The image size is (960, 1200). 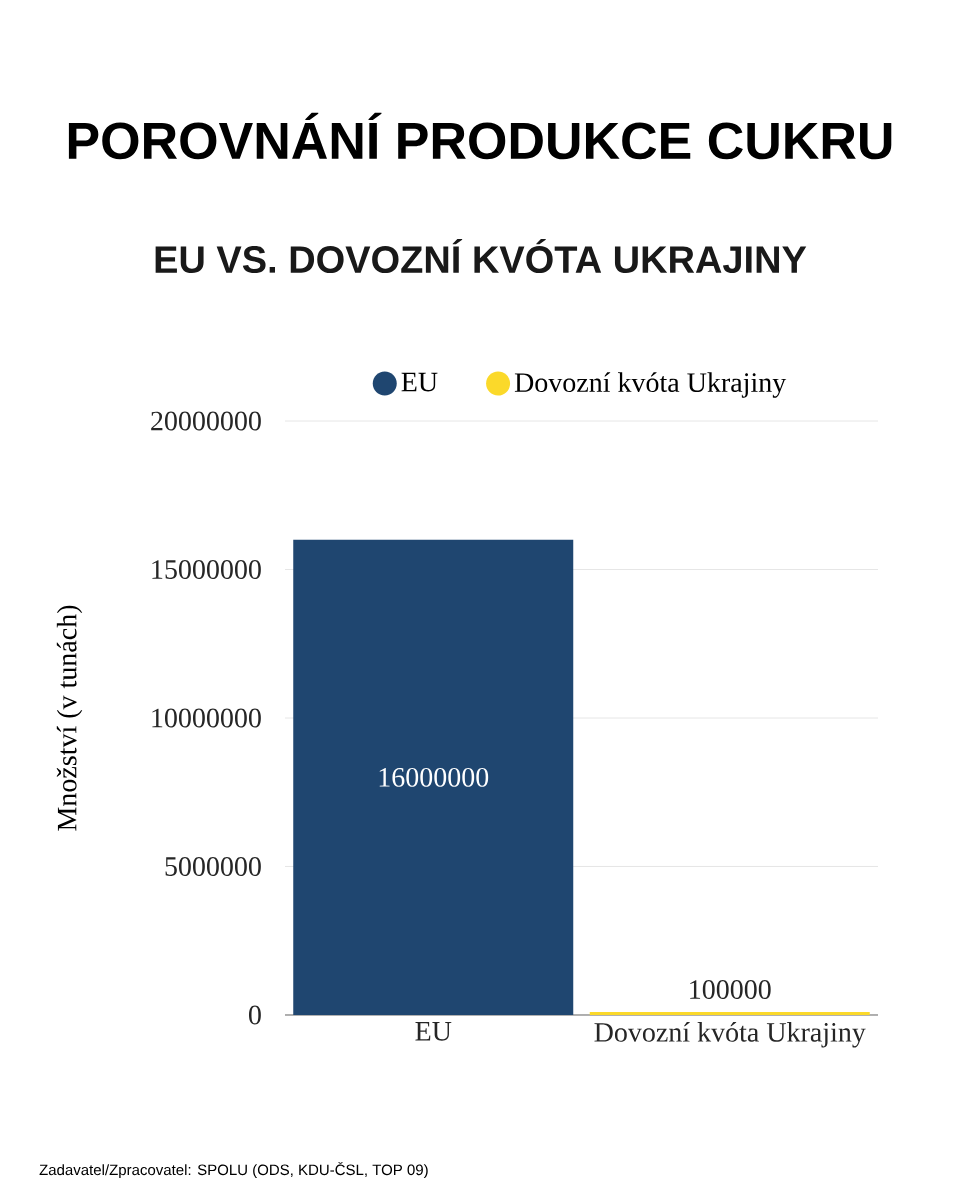 What do you see at coordinates (255, 1015) in the screenshot?
I see `y-tick-label: 0` at bounding box center [255, 1015].